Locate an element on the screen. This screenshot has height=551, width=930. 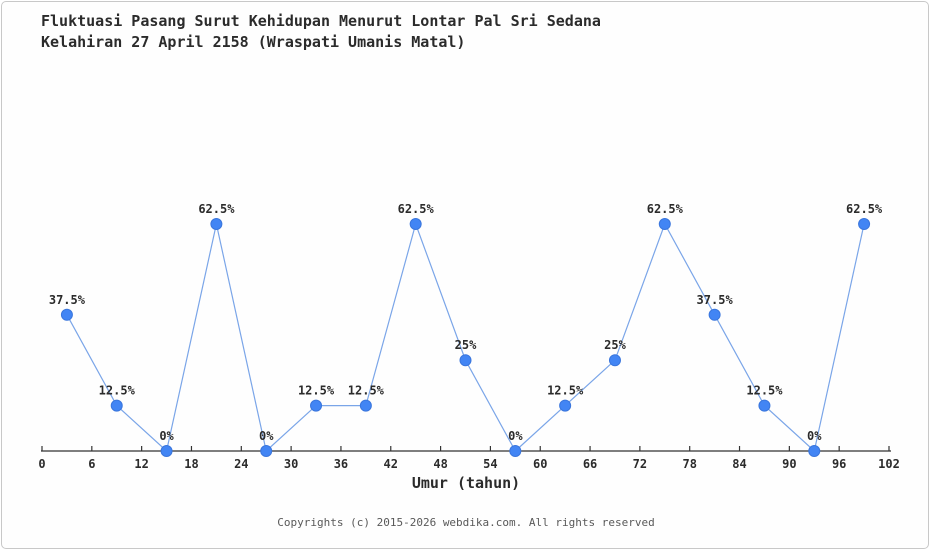
x-tick-label: 6 is located at coordinates (91, 464).